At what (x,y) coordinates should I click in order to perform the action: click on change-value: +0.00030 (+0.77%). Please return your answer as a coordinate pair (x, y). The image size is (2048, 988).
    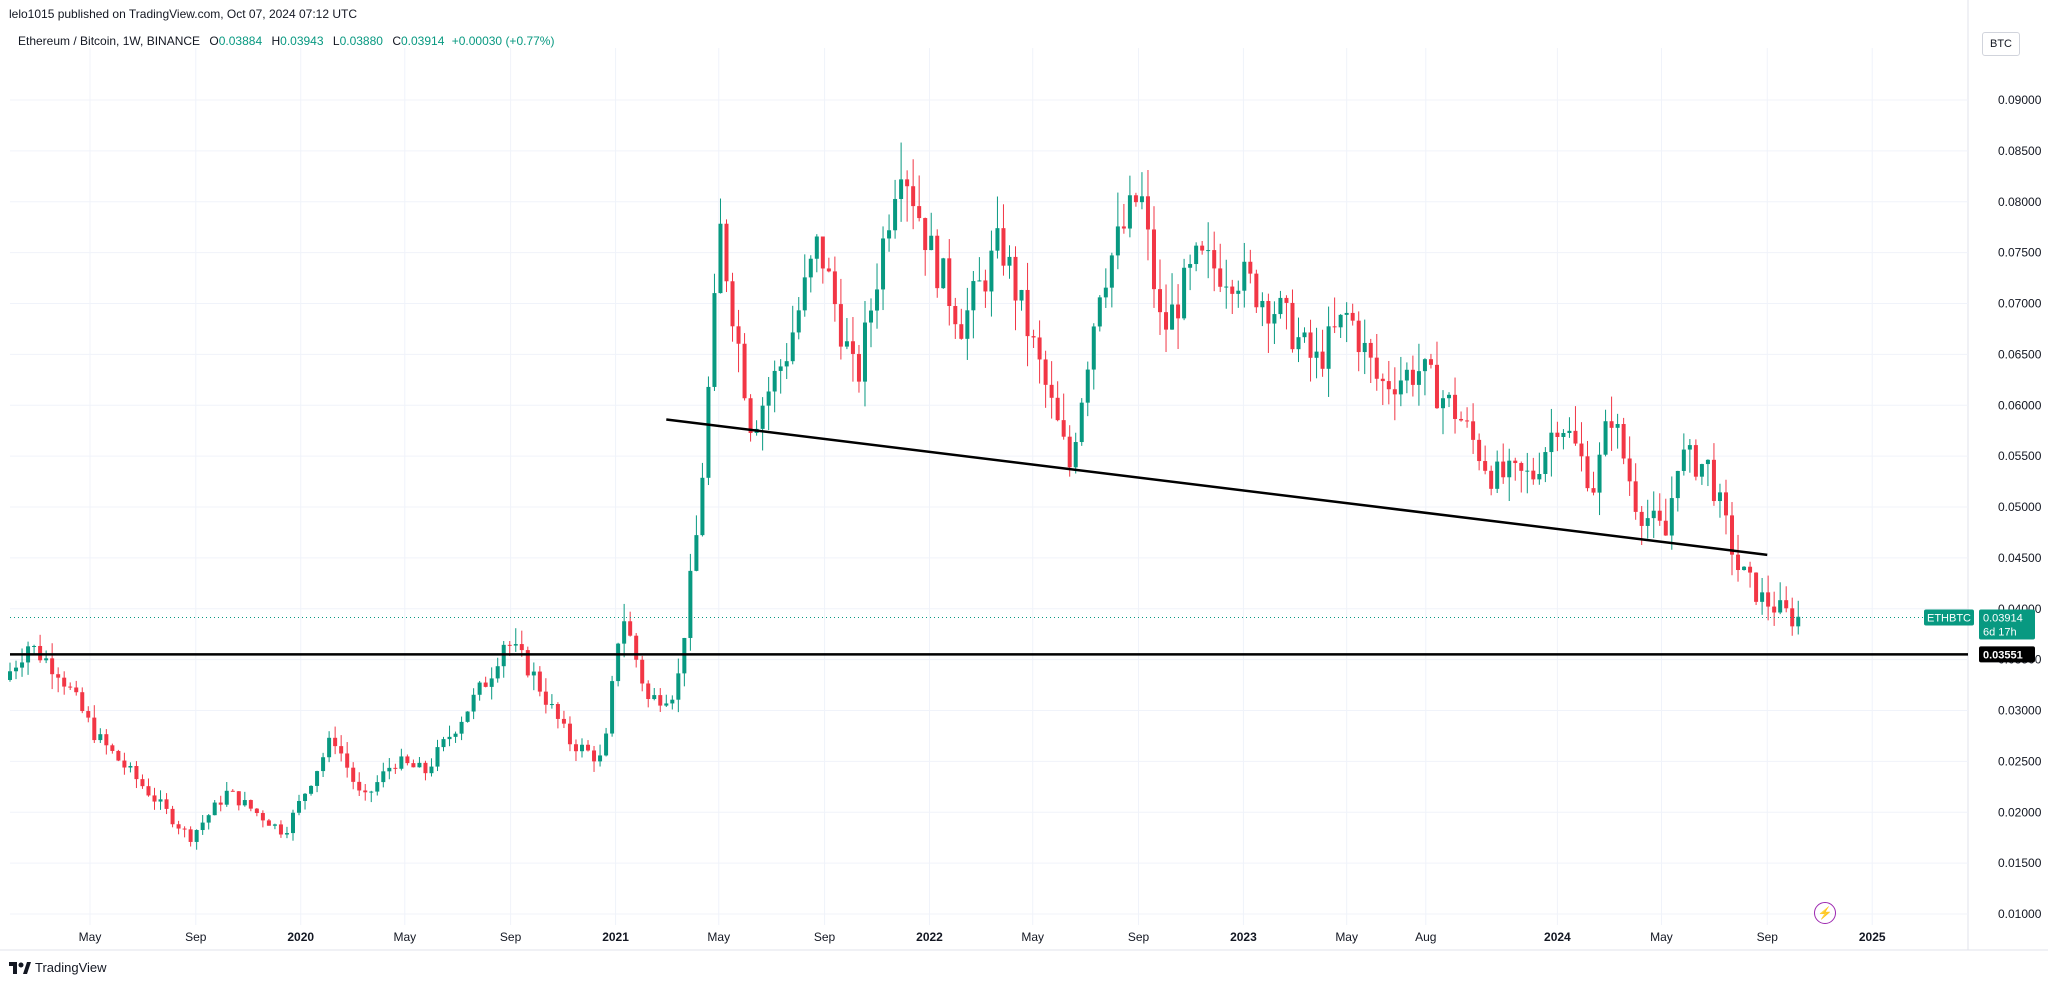
    Looking at the image, I should click on (503, 41).